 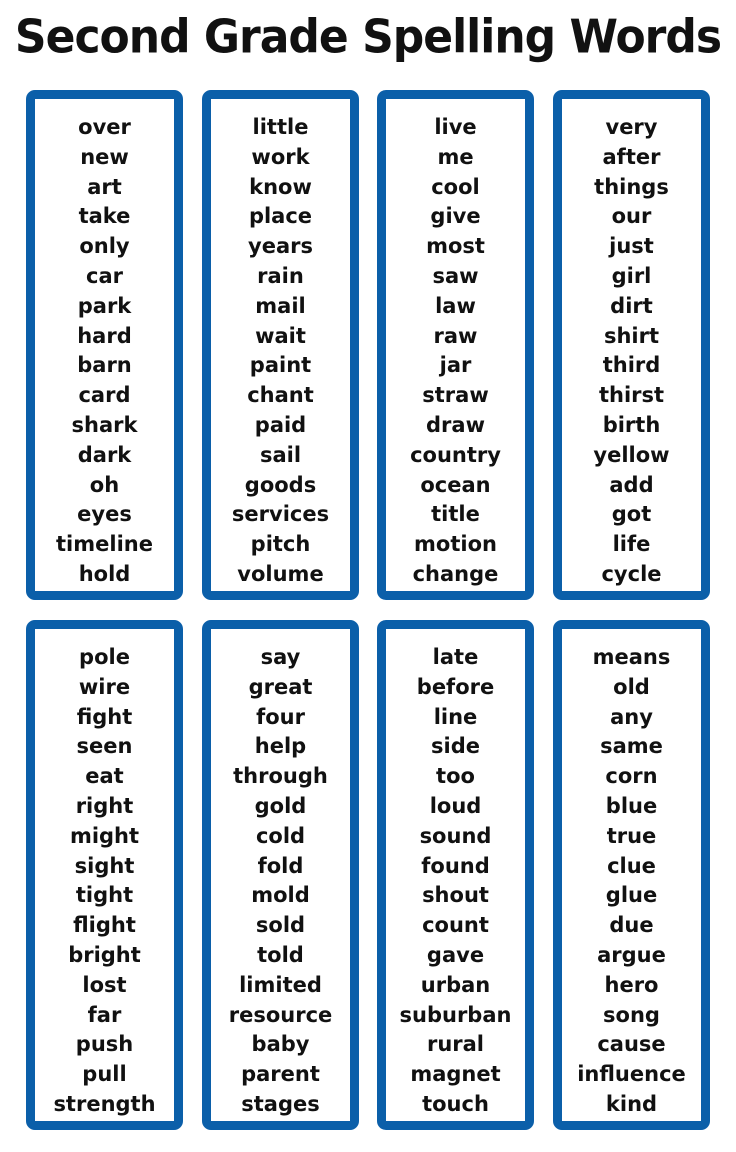 What do you see at coordinates (280, 1103) in the screenshot?
I see `spelling-word: stages` at bounding box center [280, 1103].